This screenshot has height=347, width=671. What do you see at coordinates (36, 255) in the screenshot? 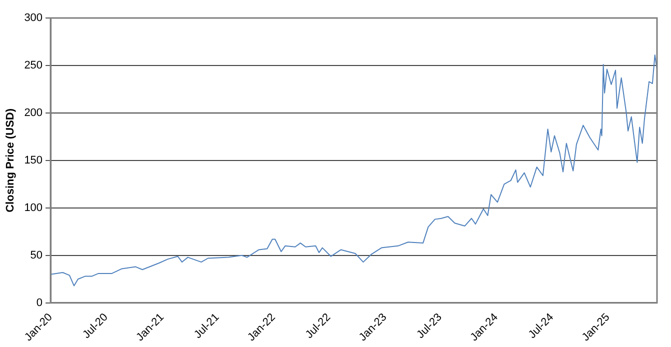
I see `y-tick-label: 50` at bounding box center [36, 255].